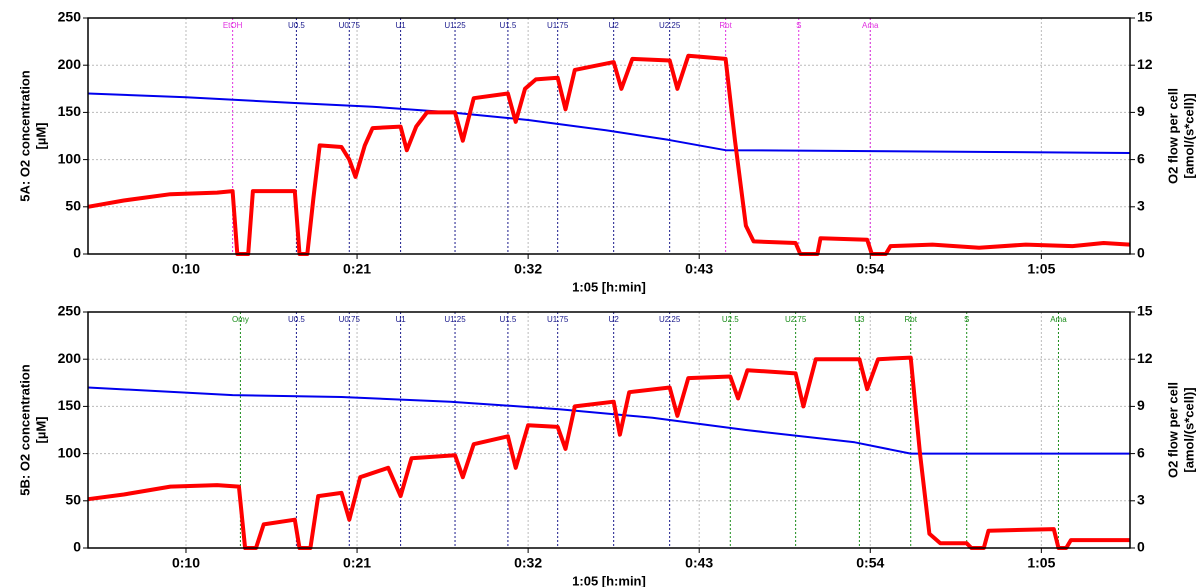 This screenshot has width=1200, height=587. I want to click on event-label: U3, so click(859, 319).